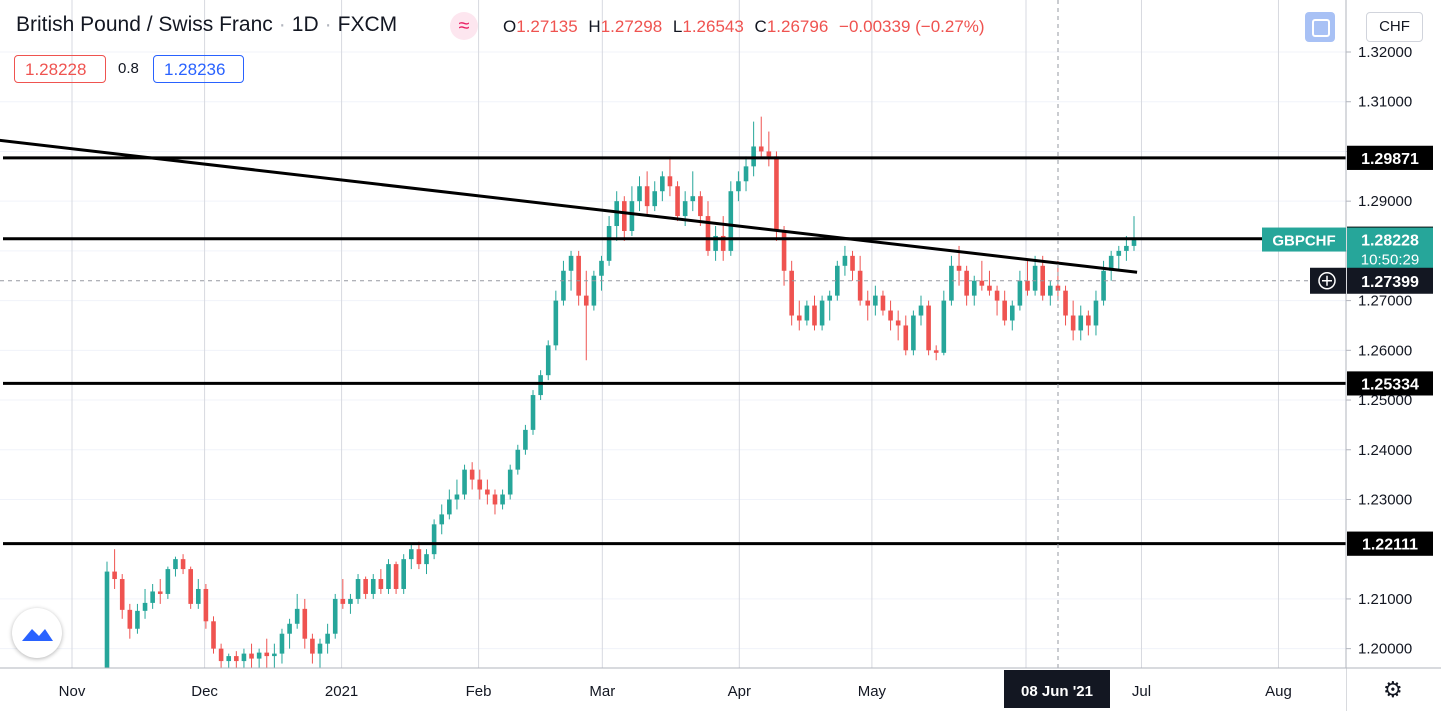 The width and height of the screenshot is (1441, 711). Describe the element at coordinates (198, 69) in the screenshot. I see `buy-button: 1.28236` at that location.